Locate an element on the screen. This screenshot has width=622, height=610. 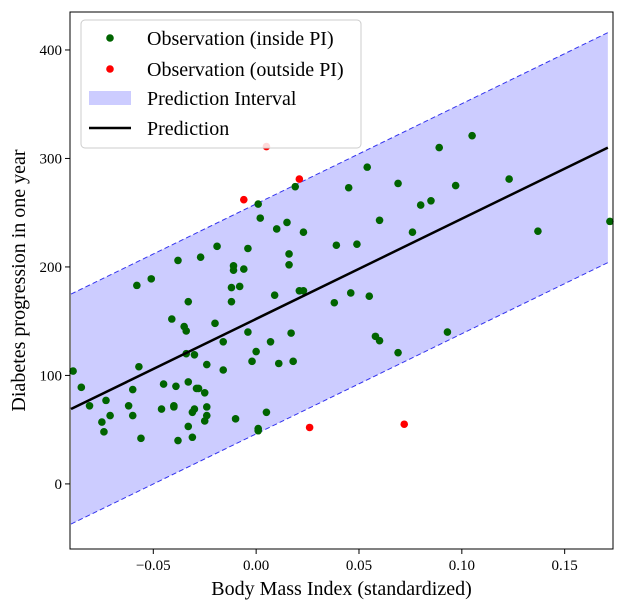
legend-box is located at coordinates (221, 84).